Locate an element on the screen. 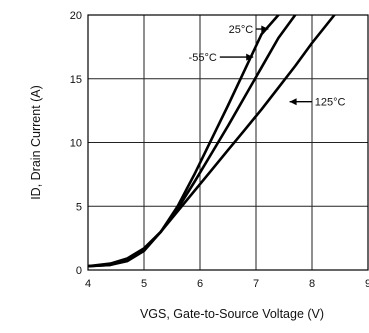 This screenshot has height=333, width=369. annotation-label: 25°C is located at coordinates (241, 30).